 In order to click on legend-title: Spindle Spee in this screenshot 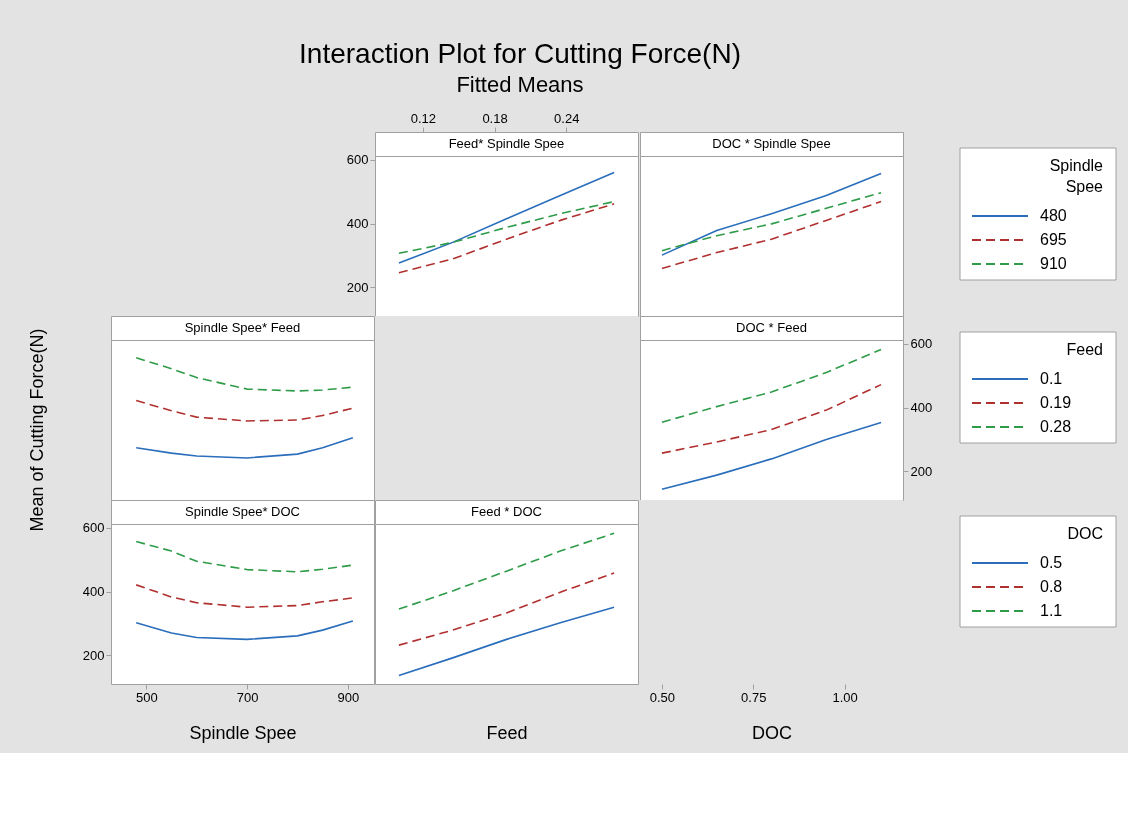, I will do `click(1076, 176)`.